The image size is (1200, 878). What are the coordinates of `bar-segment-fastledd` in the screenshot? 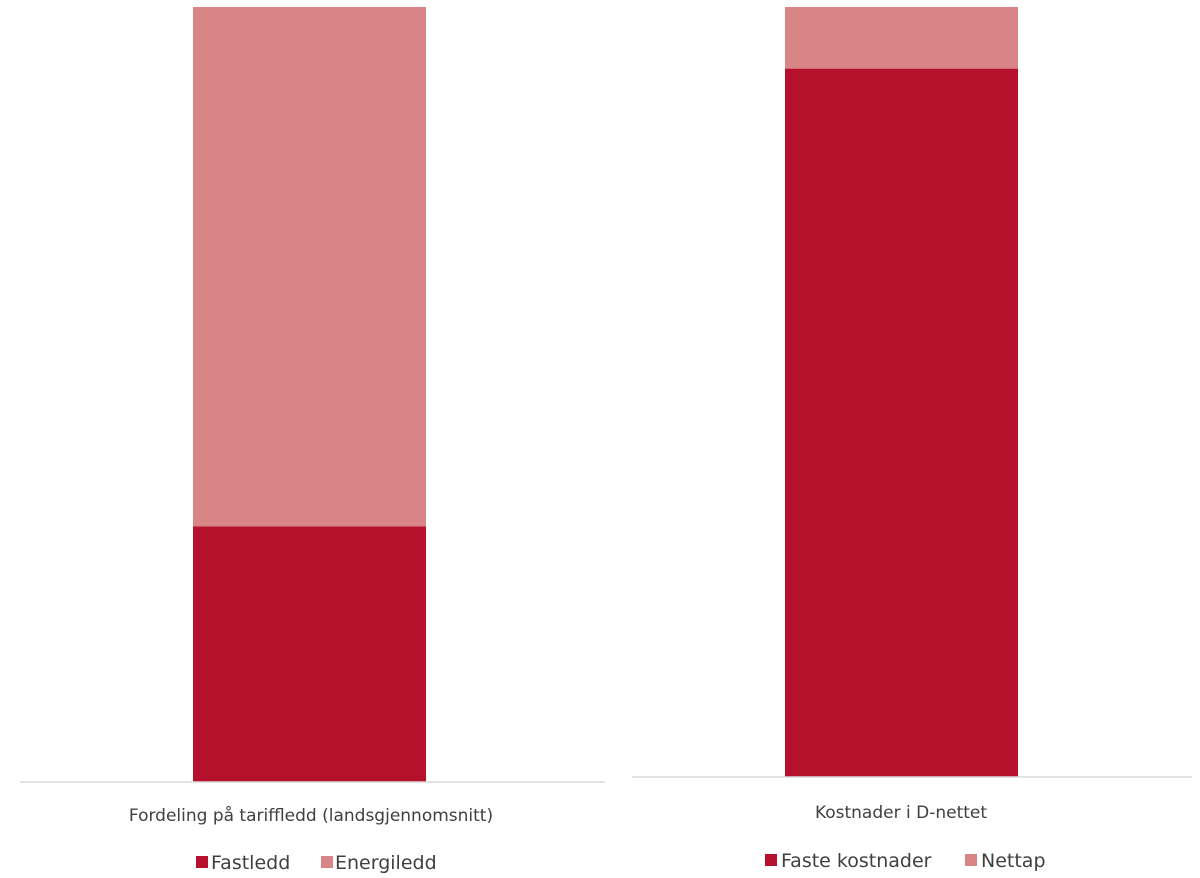 It's located at (309, 654).